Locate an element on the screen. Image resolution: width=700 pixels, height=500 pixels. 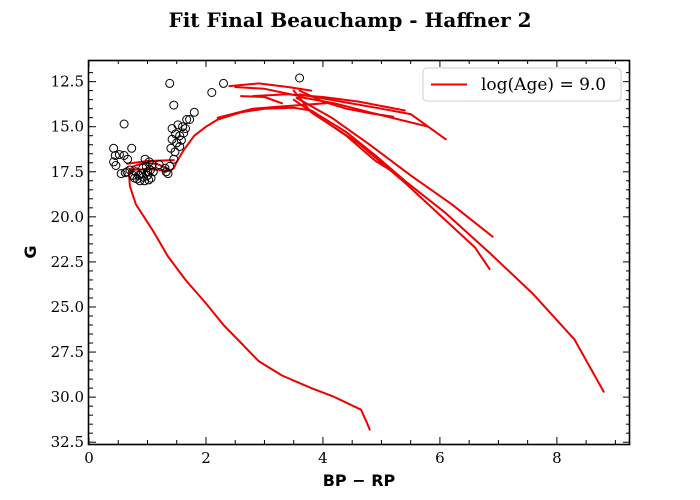
y-tick-label-0: 12.5 is located at coordinates (67, 82).